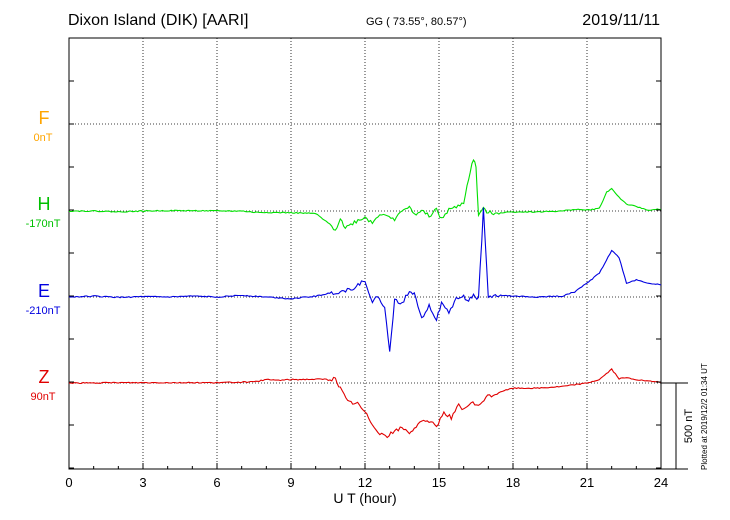 The image size is (730, 520). What do you see at coordinates (689, 426) in the screenshot?
I see `scale-bar-label: 500 nT` at bounding box center [689, 426].